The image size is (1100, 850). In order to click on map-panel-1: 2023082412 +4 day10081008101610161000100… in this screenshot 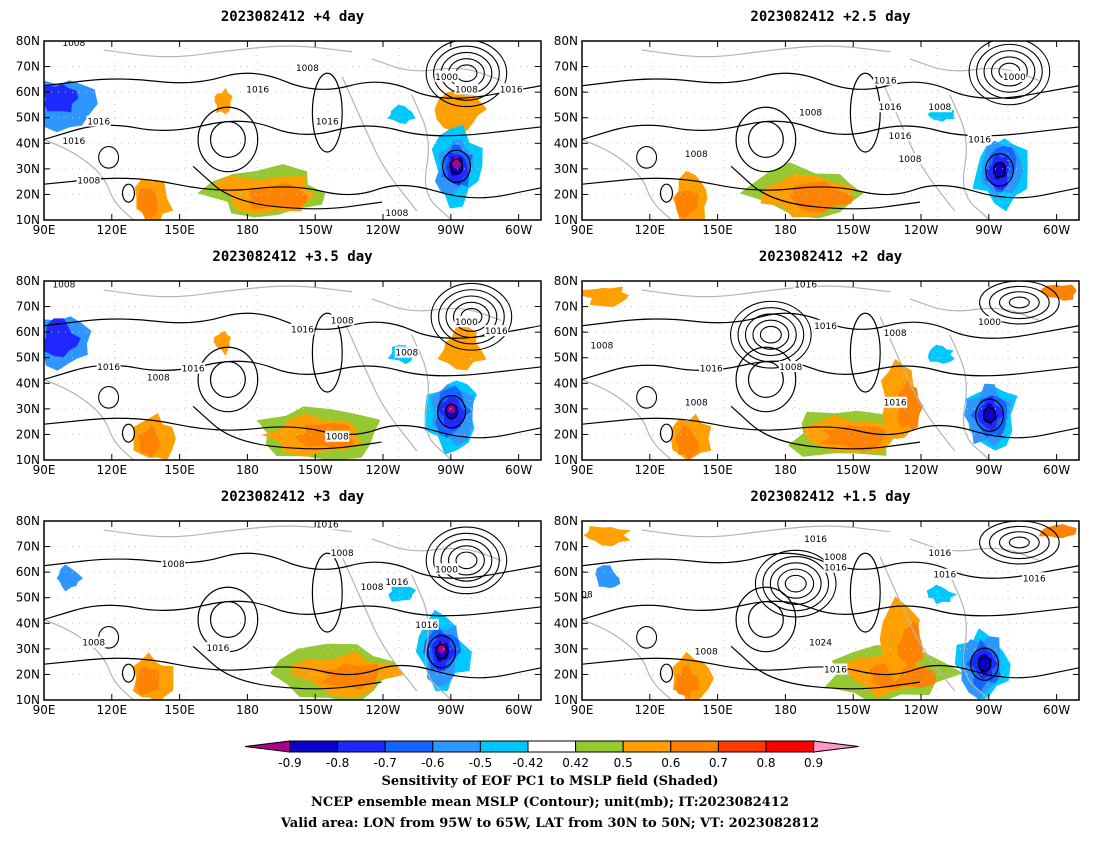, I will do `click(279, 123)`.